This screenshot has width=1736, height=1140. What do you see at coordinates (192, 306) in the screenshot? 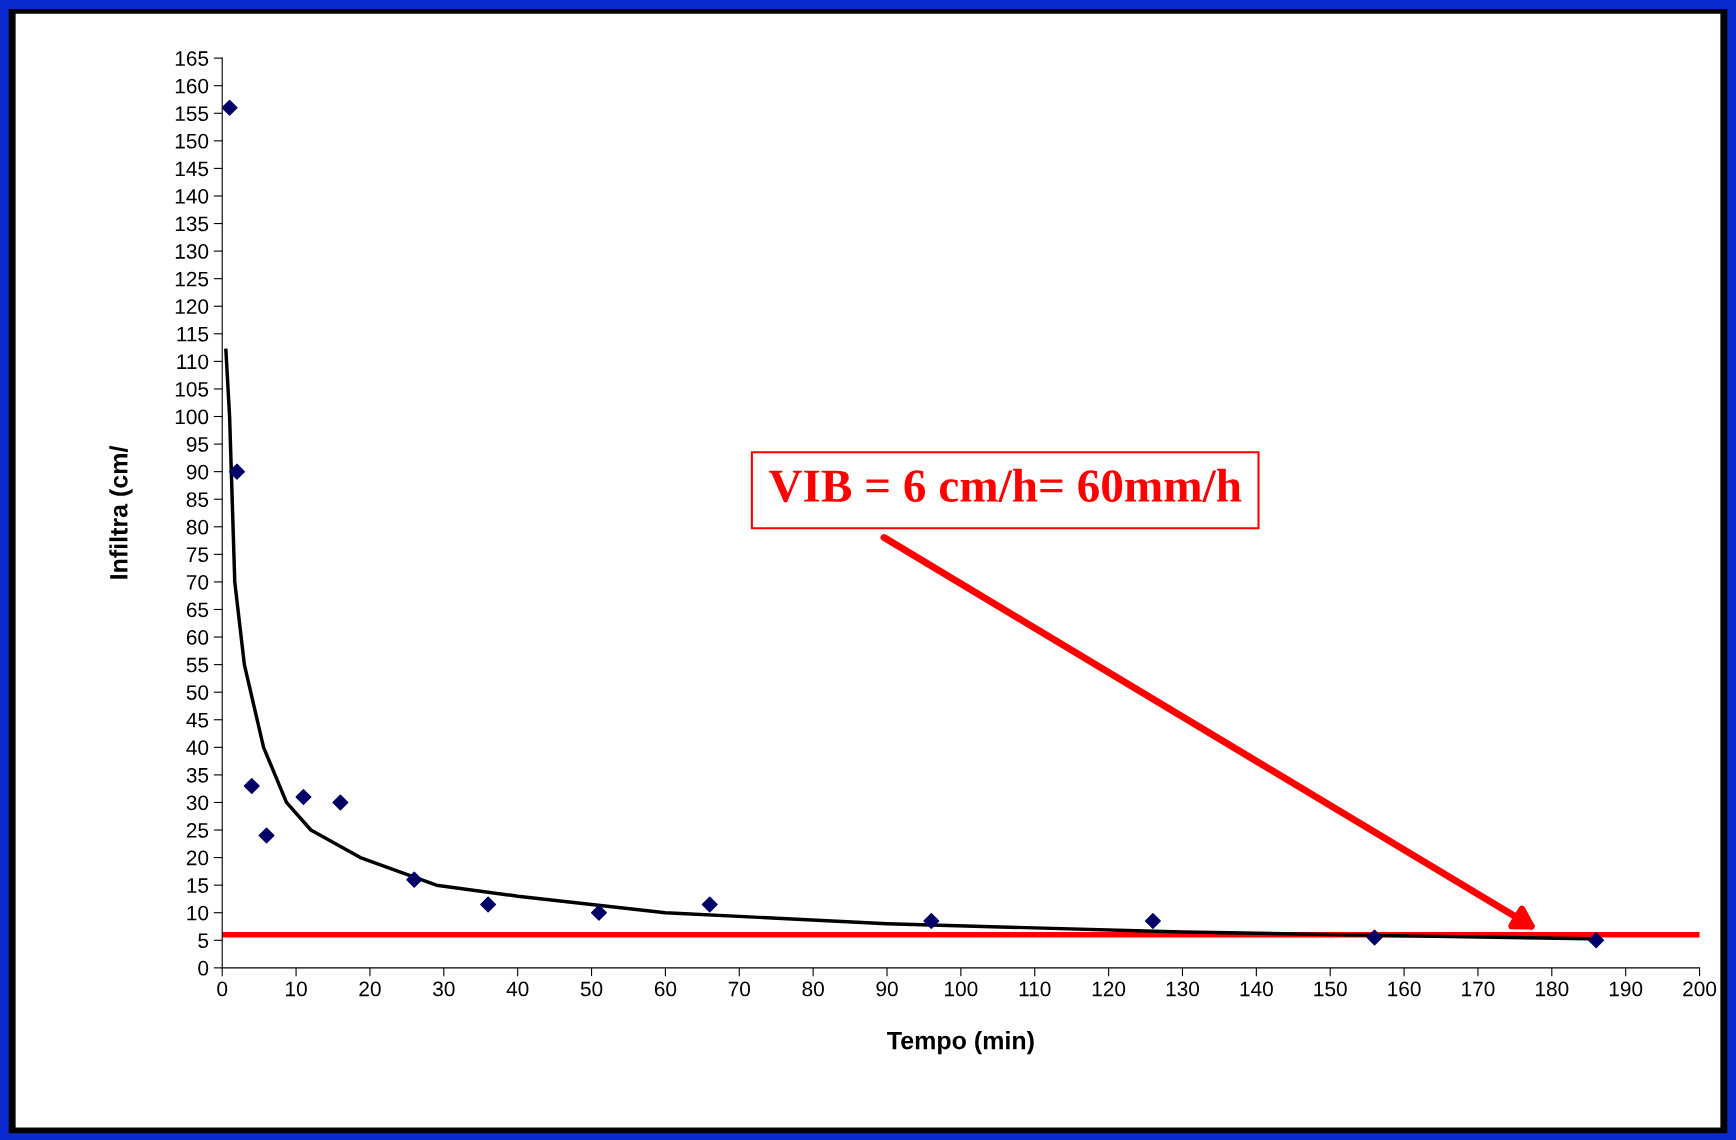
I see `y-tick-label: 120` at bounding box center [192, 306].